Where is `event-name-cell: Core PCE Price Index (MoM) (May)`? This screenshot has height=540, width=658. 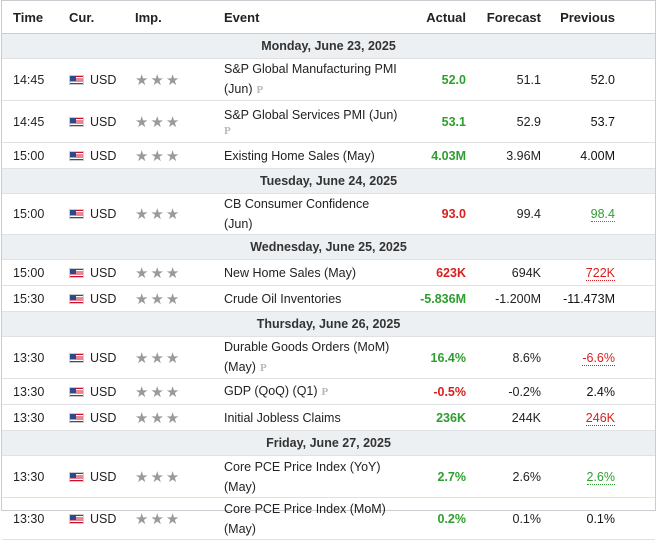 event-name-cell: Core PCE Price Index (MoM) (May) is located at coordinates (314, 518).